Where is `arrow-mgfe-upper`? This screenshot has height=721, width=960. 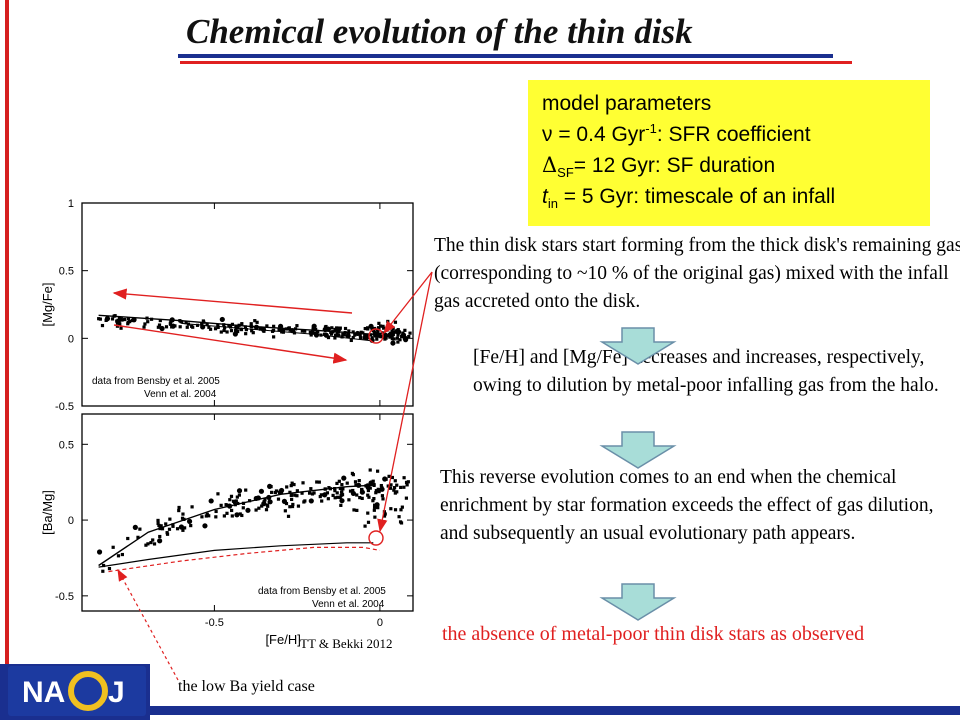
arrow-mgfe-upper is located at coordinates (232, 301).